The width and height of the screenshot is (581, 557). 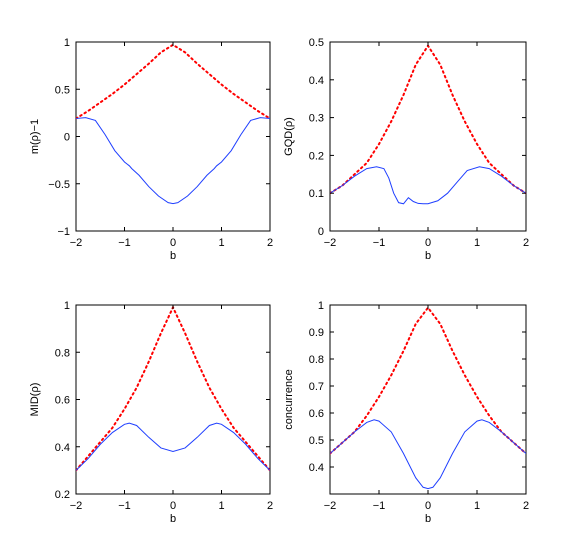 I want to click on y-axis-label: concurrence, so click(x=289, y=399).